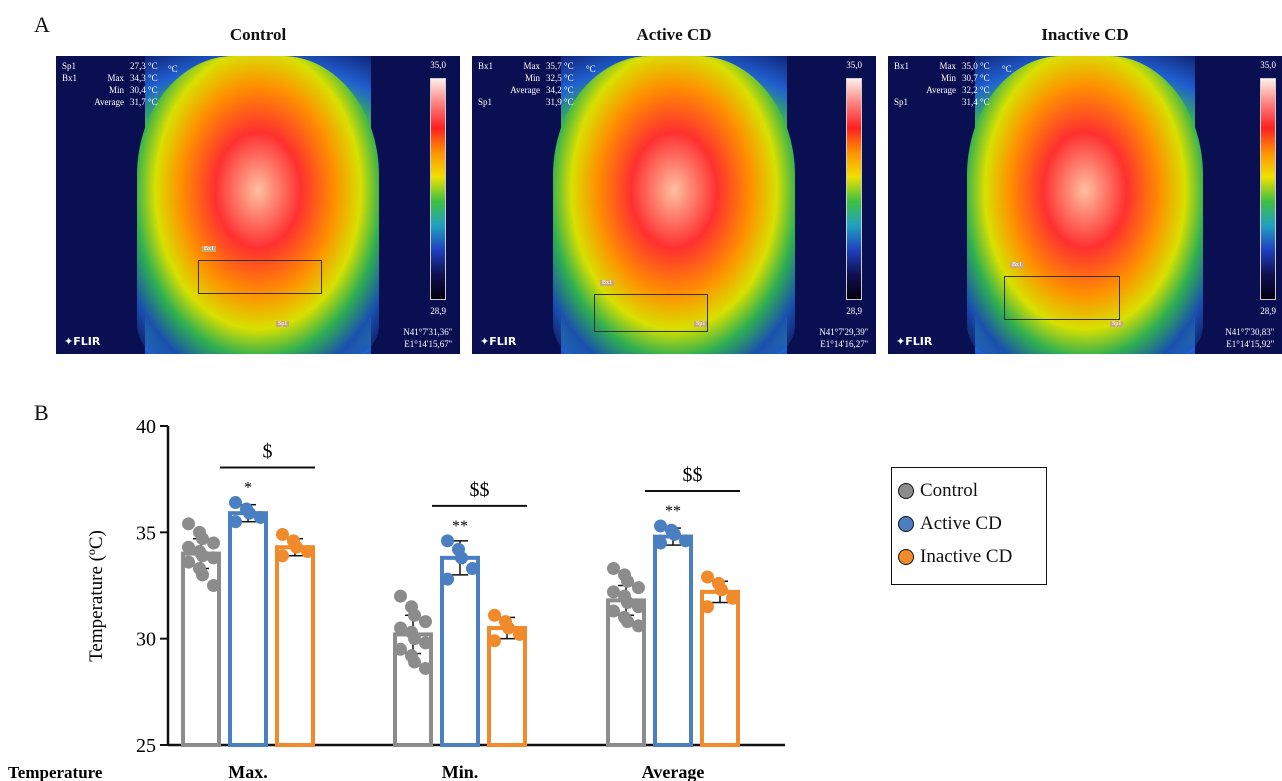  Describe the element at coordinates (146, 533) in the screenshot. I see `y-tick-label: 35` at that location.